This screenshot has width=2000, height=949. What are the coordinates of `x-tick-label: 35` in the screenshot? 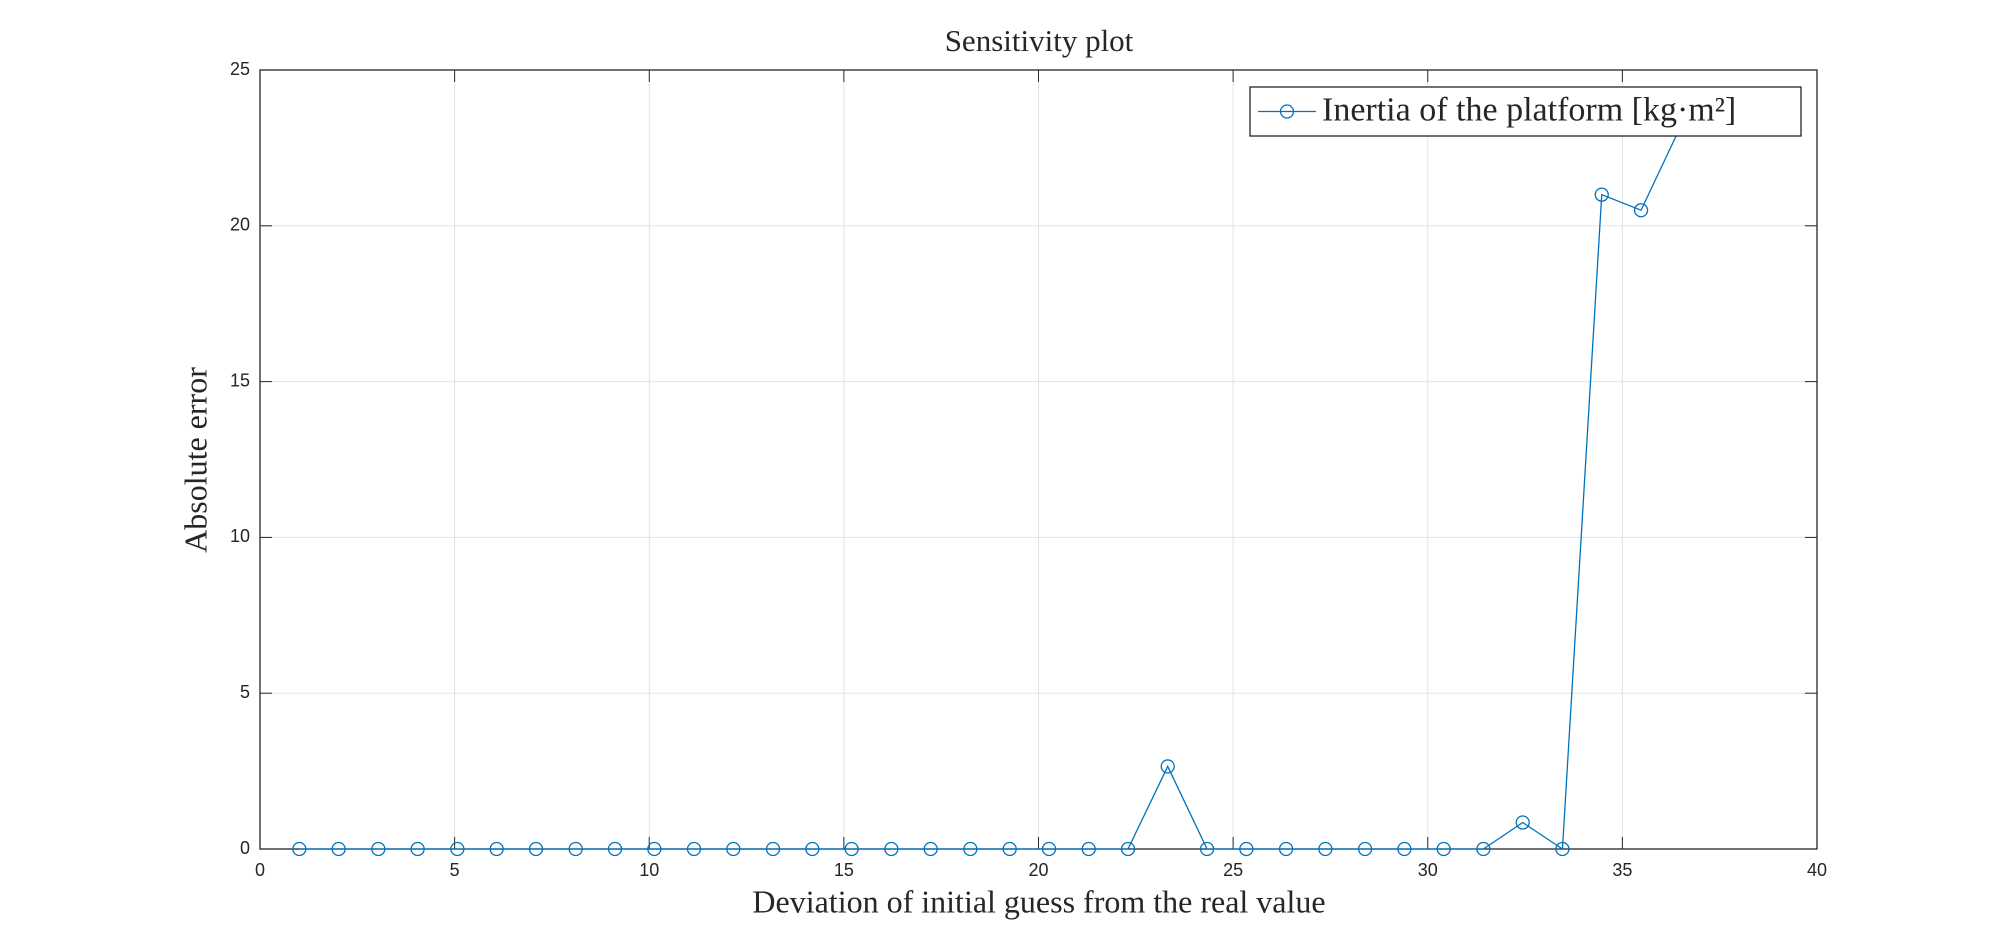 It's located at (1622, 870).